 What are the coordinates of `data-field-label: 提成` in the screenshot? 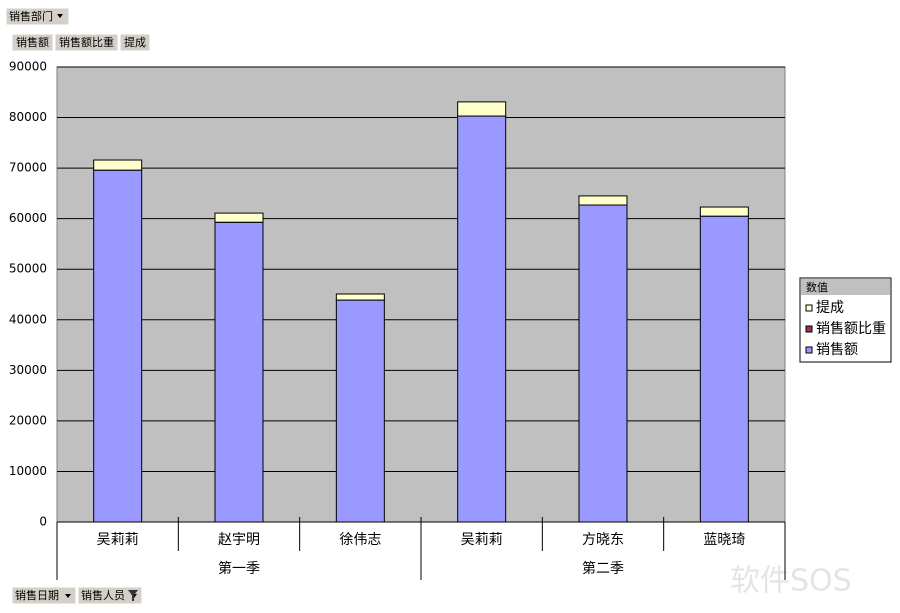 It's located at (135, 42).